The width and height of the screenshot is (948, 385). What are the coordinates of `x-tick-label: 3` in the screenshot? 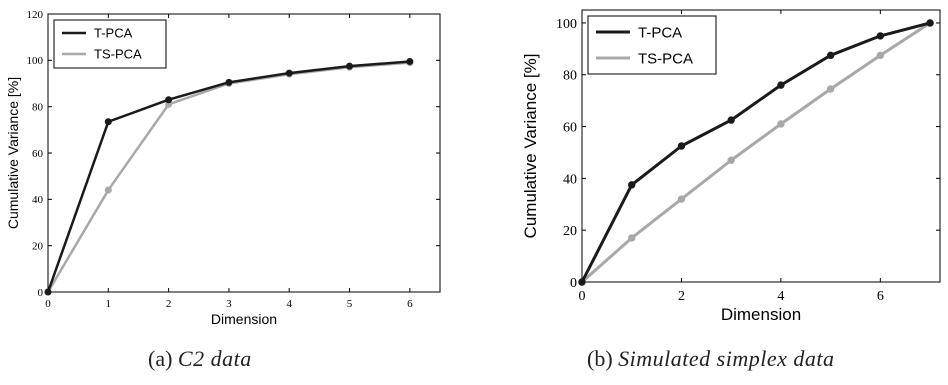 It's located at (229, 304).